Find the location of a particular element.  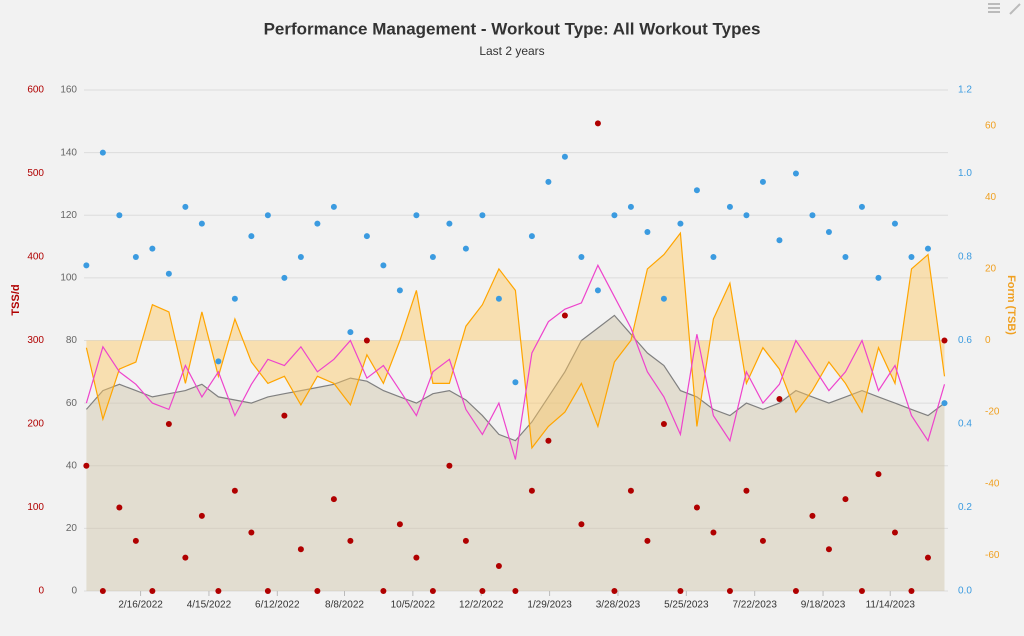

y2-tick-label: 0.0 is located at coordinates (965, 591).